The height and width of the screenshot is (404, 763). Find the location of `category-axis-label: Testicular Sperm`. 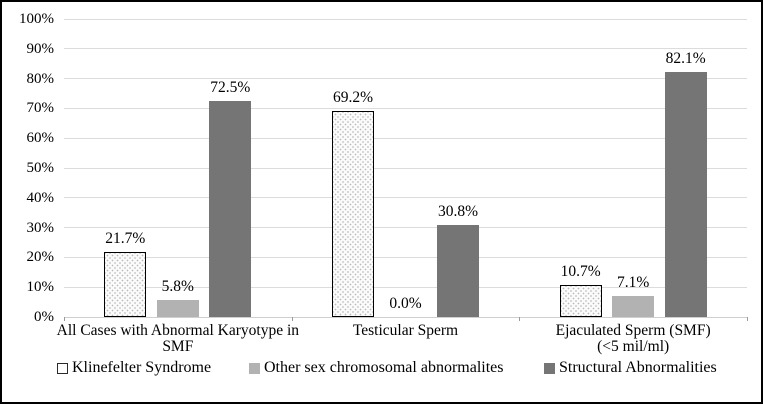

category-axis-label: Testicular Sperm is located at coordinates (406, 331).